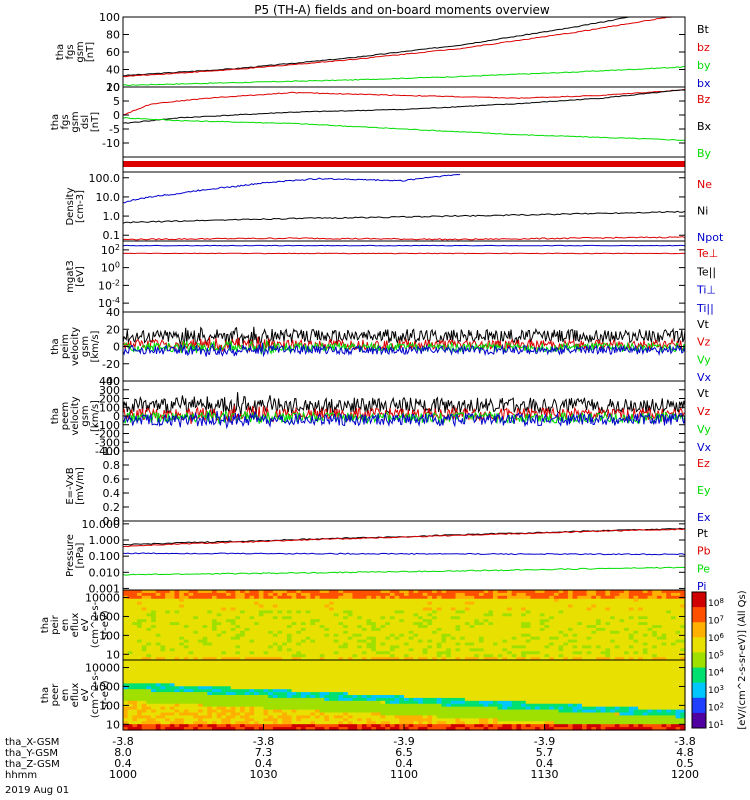  Describe the element at coordinates (705, 308) in the screenshot. I see `legend-Ti: Ti||` at that location.